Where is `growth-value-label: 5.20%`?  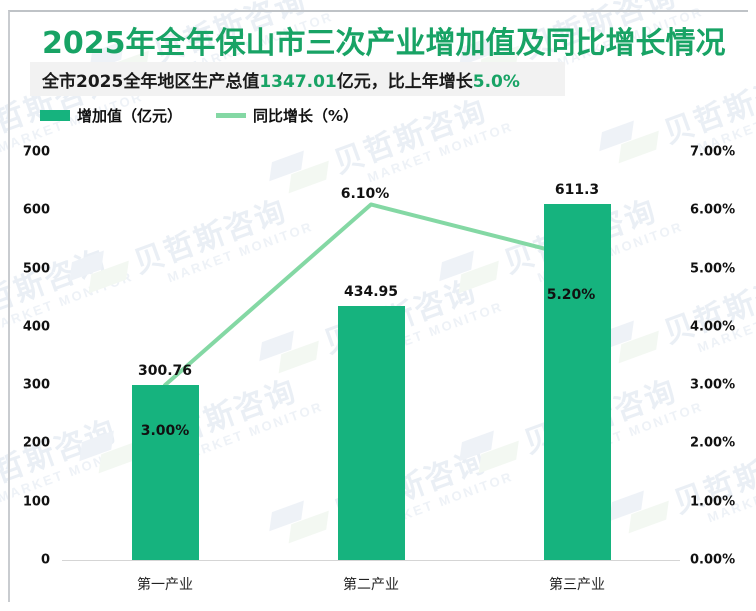 growth-value-label: 5.20% is located at coordinates (571, 294).